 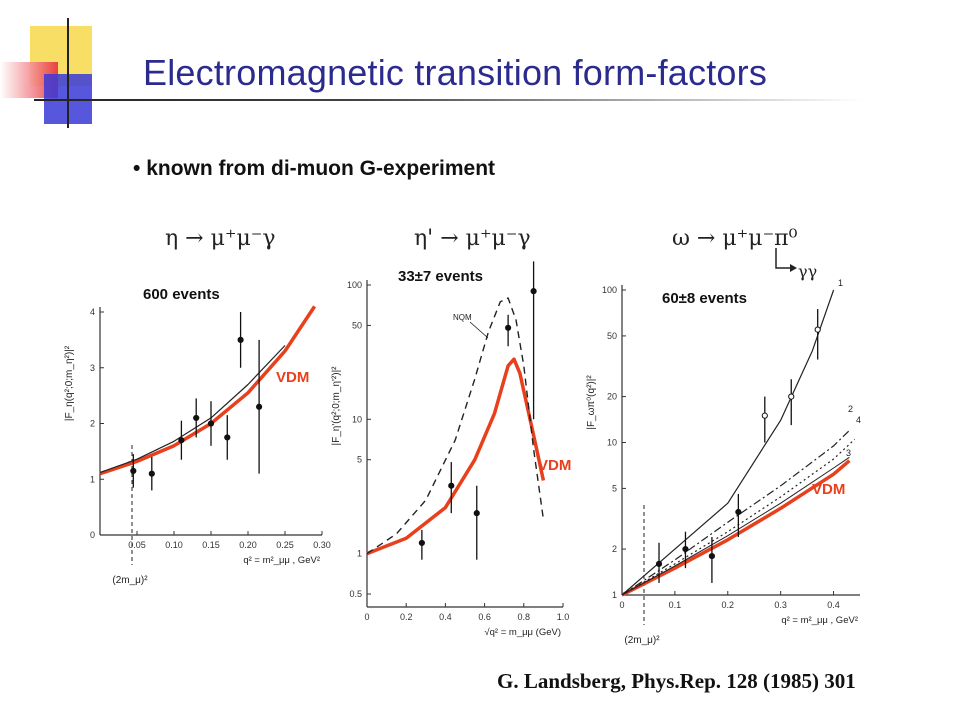 What do you see at coordinates (676, 681) in the screenshot?
I see `citation: G. Landsberg, Phys.Rep. 128 (1985) 301` at bounding box center [676, 681].